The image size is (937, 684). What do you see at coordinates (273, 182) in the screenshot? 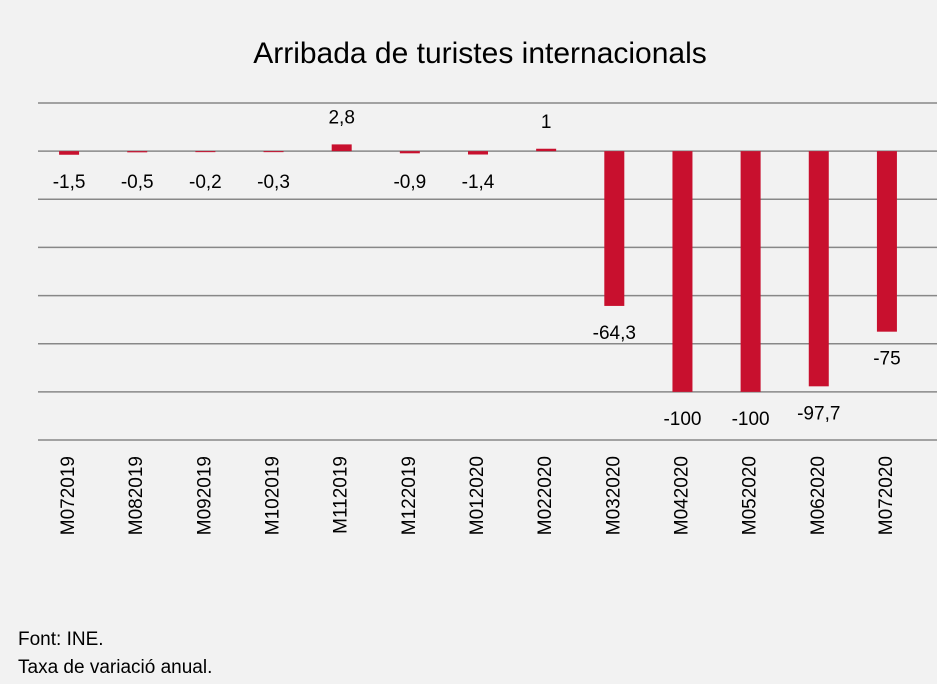
I see `data-label: -0,3` at bounding box center [273, 182].